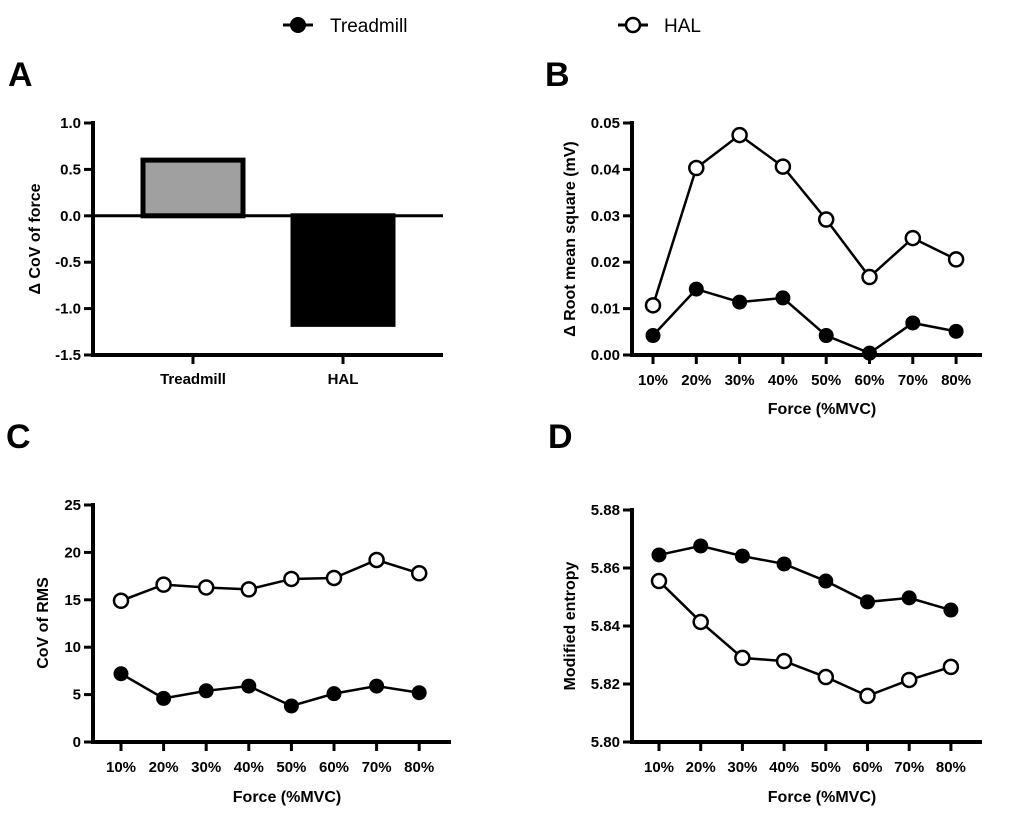  What do you see at coordinates (804, 219) in the screenshot?
I see `series-line-hal` at bounding box center [804, 219].